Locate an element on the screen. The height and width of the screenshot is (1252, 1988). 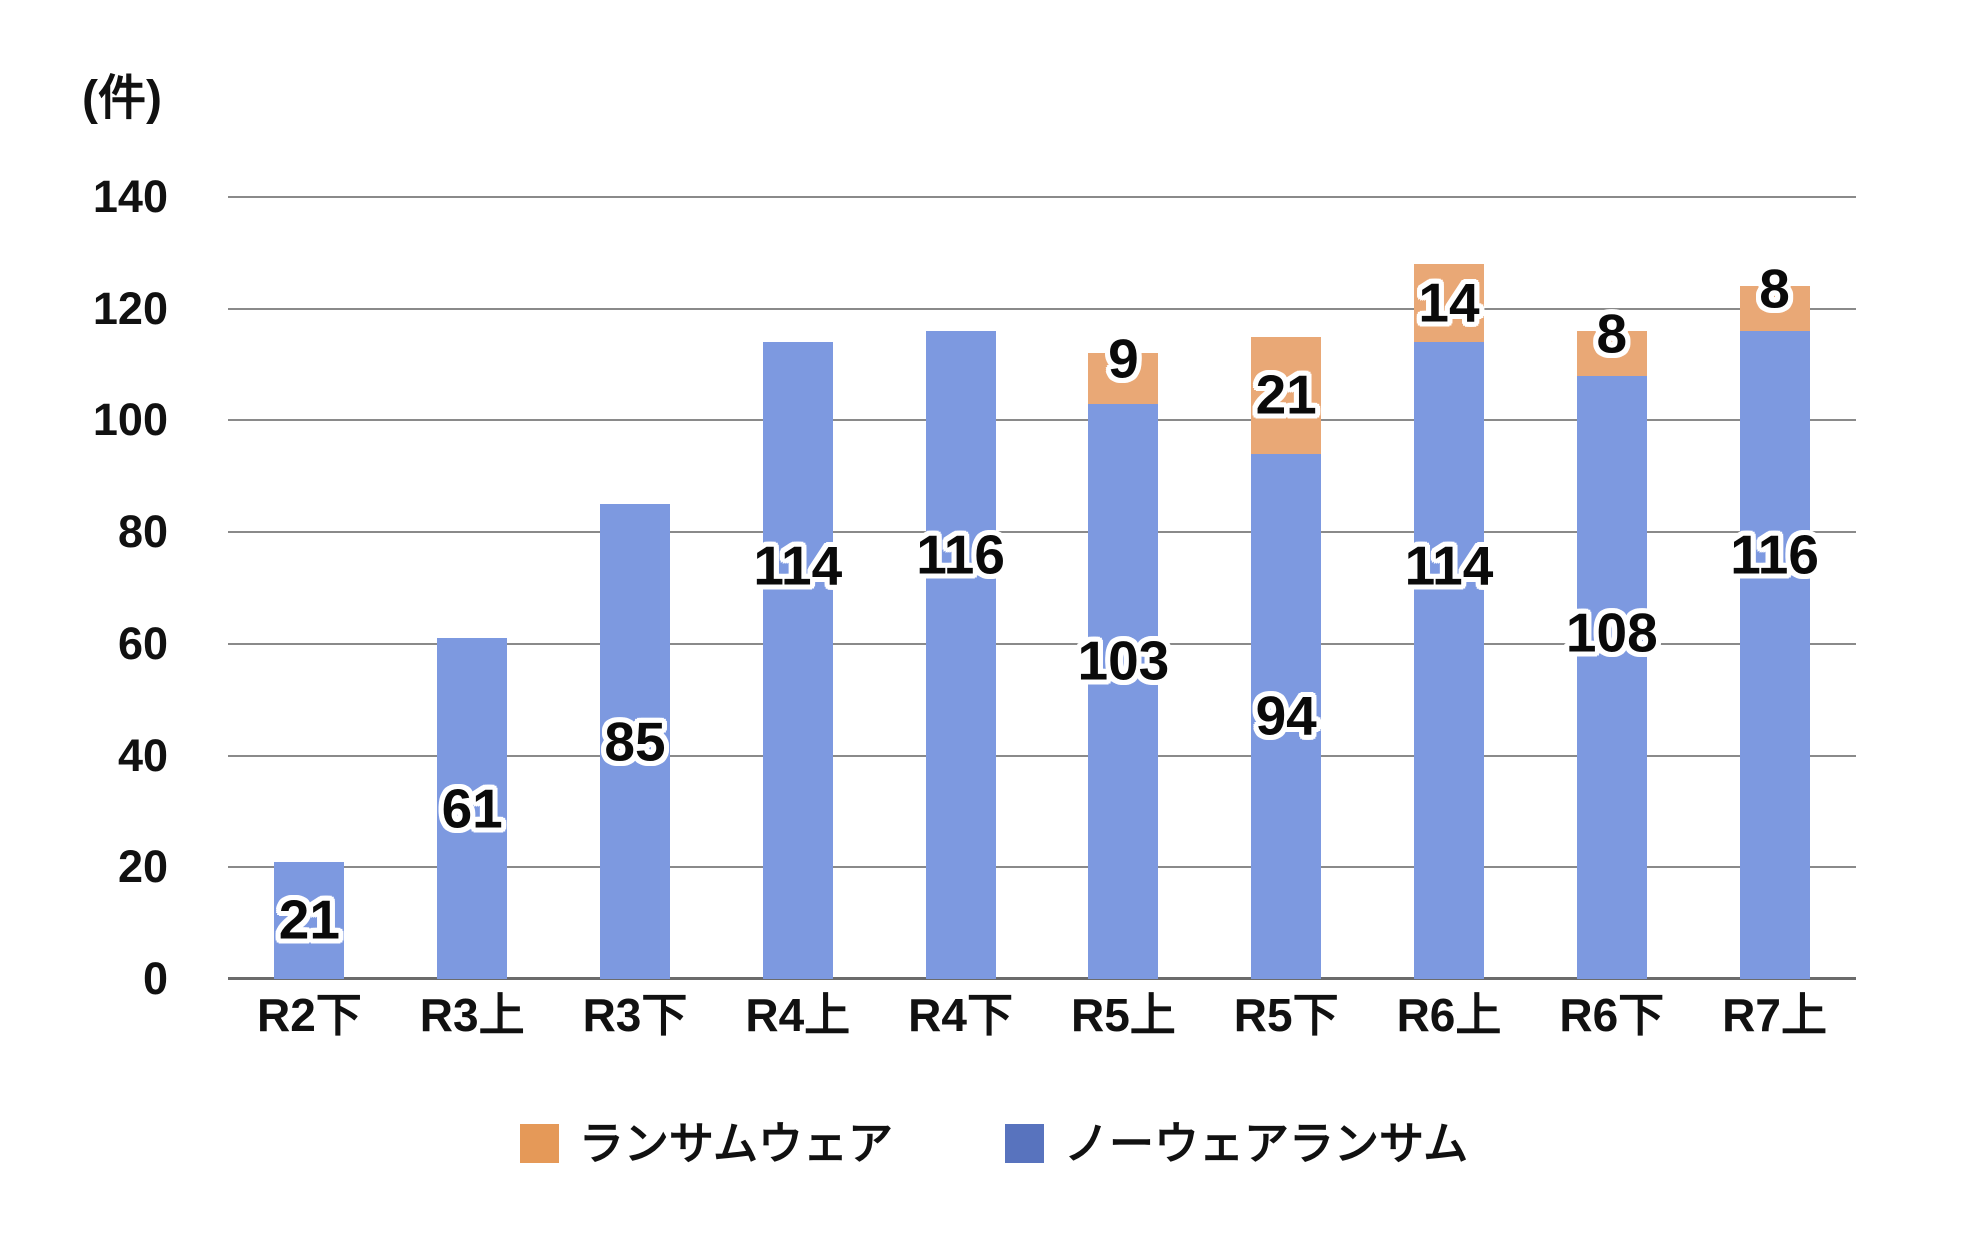
y-tick-label: 100 is located at coordinates (130, 420).